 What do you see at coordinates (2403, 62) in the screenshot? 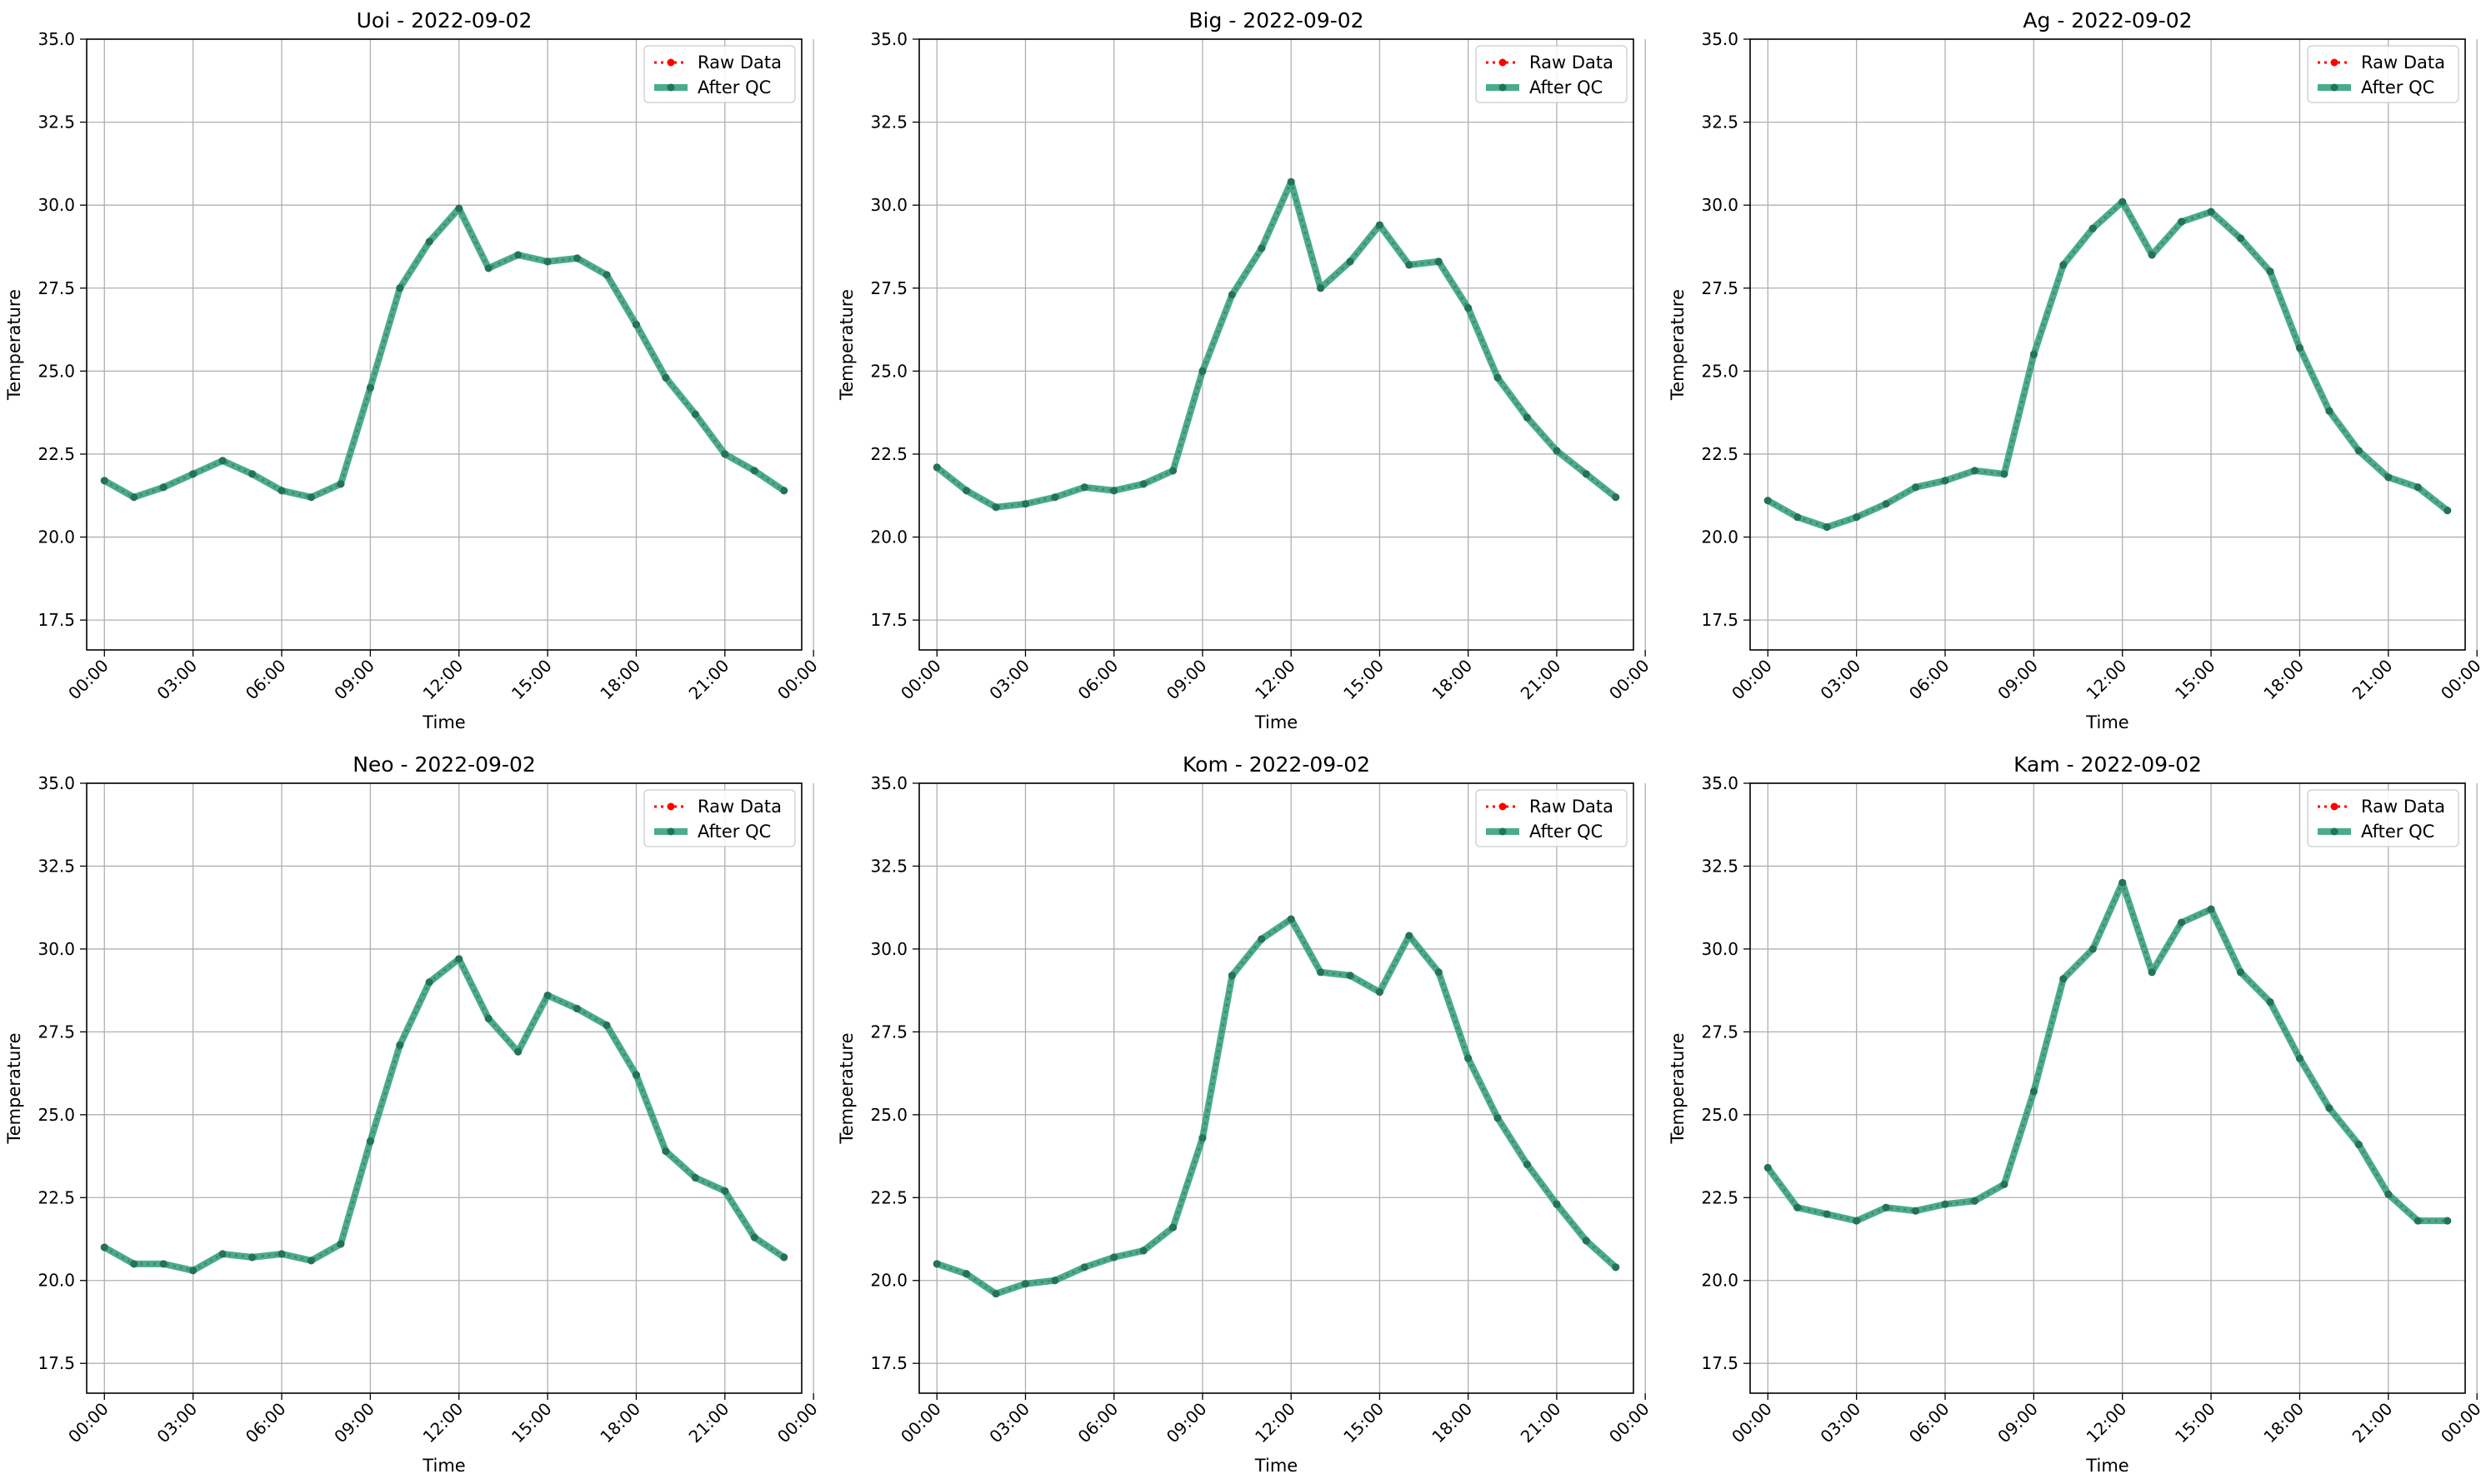
I see `legend-label-raw-data: Raw Data` at bounding box center [2403, 62].